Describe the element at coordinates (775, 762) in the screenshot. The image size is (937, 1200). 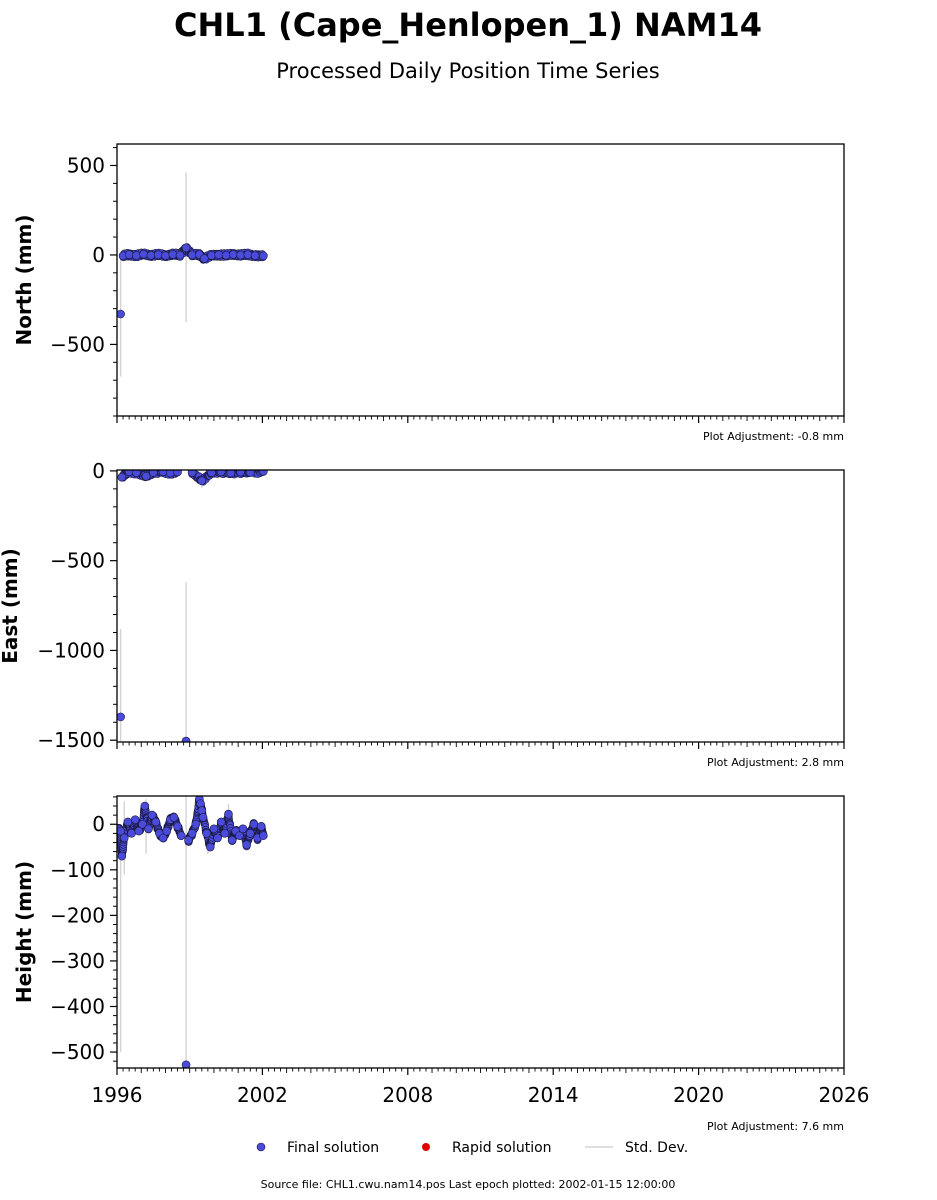
I see `plot-adjustment-note: Plot Adjustment: 2.8 mm` at that location.